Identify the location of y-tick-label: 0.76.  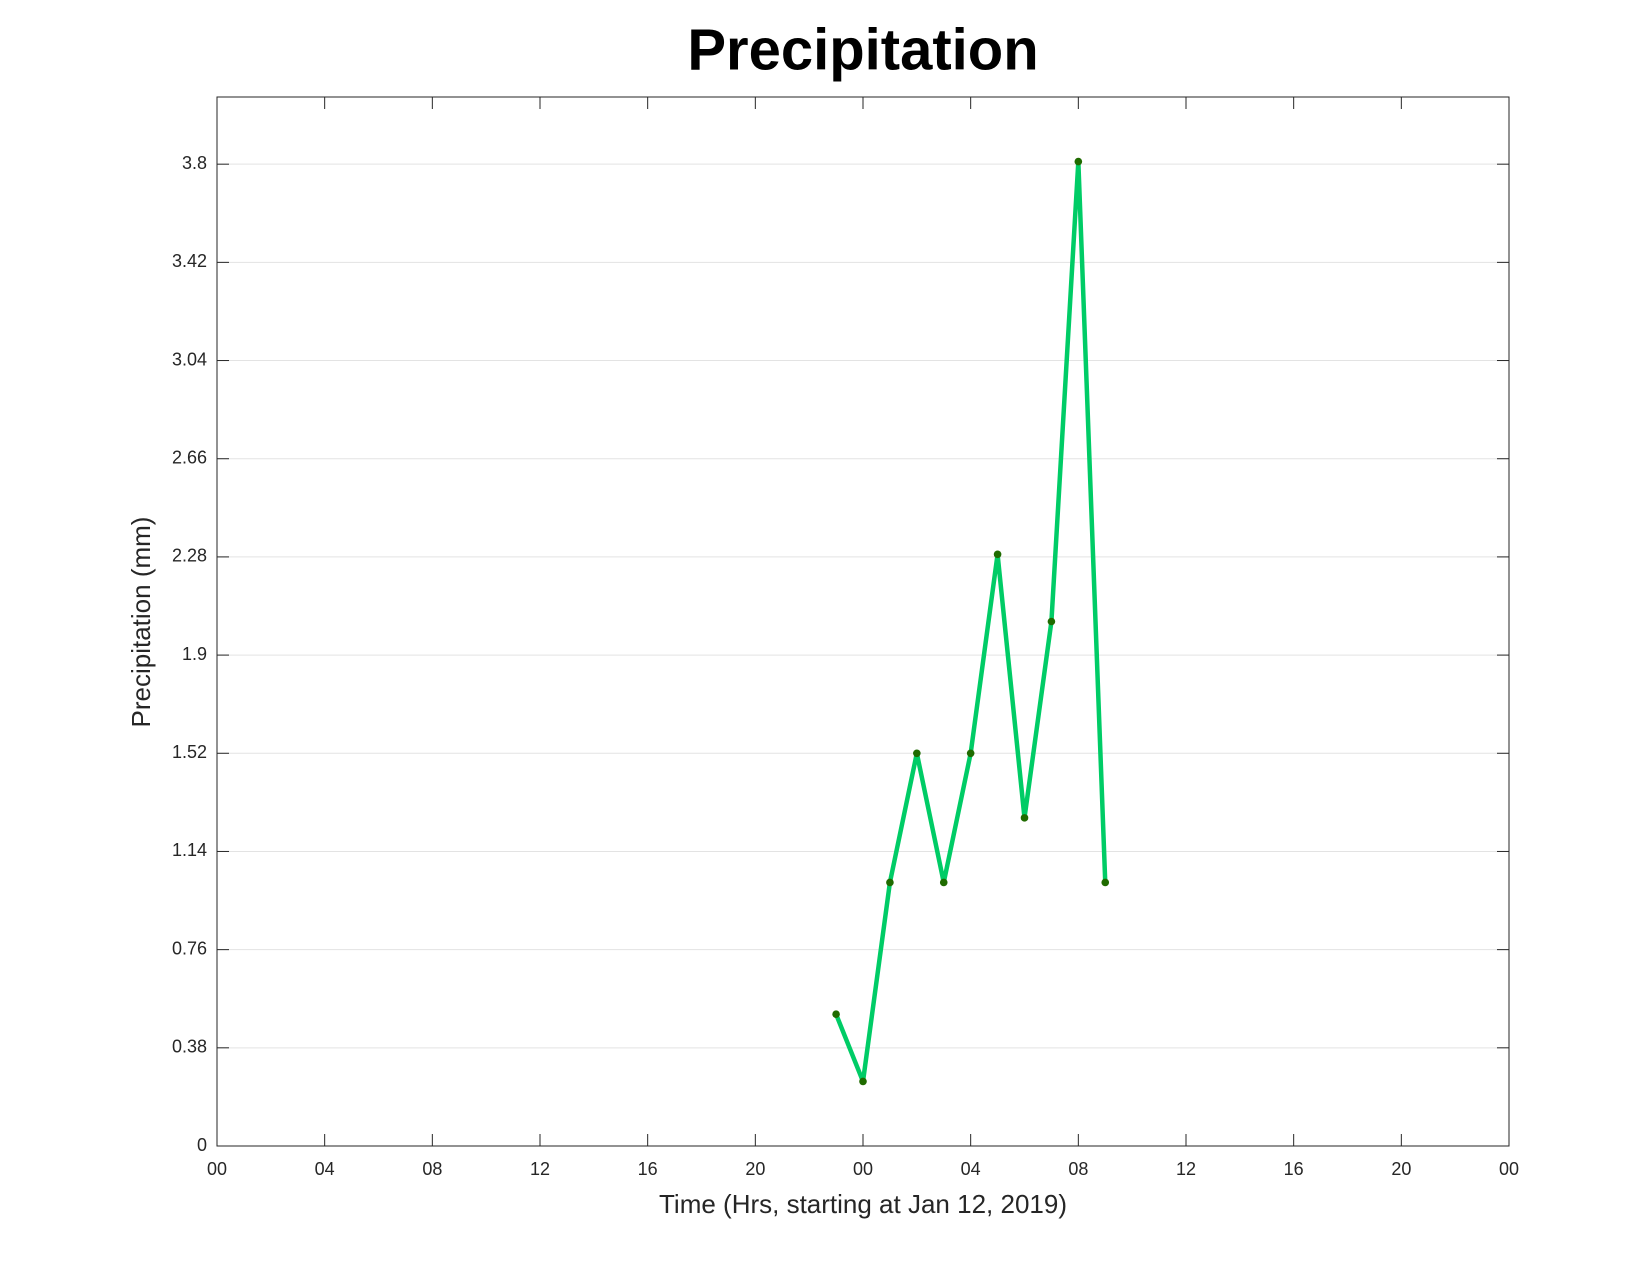
(189, 948).